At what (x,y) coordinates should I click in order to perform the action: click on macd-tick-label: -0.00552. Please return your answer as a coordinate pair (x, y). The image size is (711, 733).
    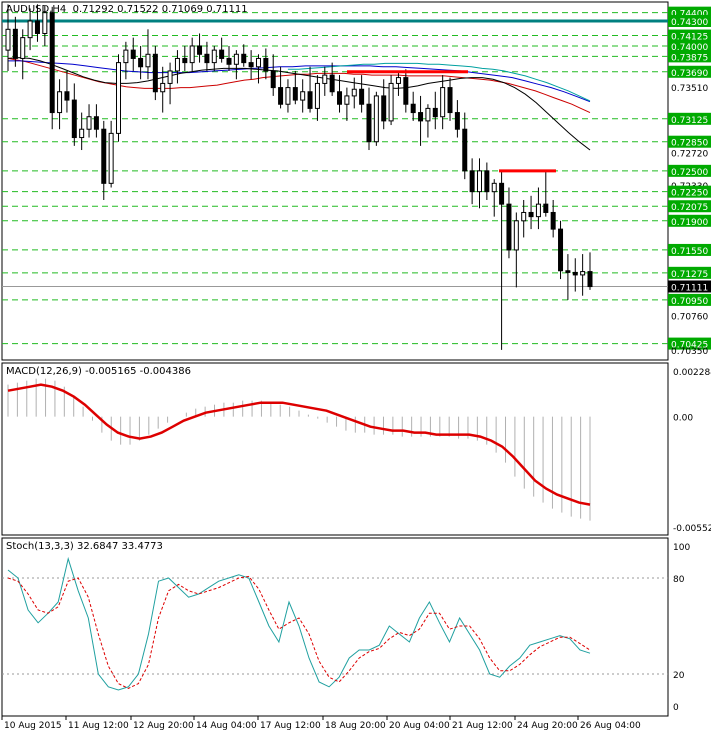
    Looking at the image, I should click on (692, 529).